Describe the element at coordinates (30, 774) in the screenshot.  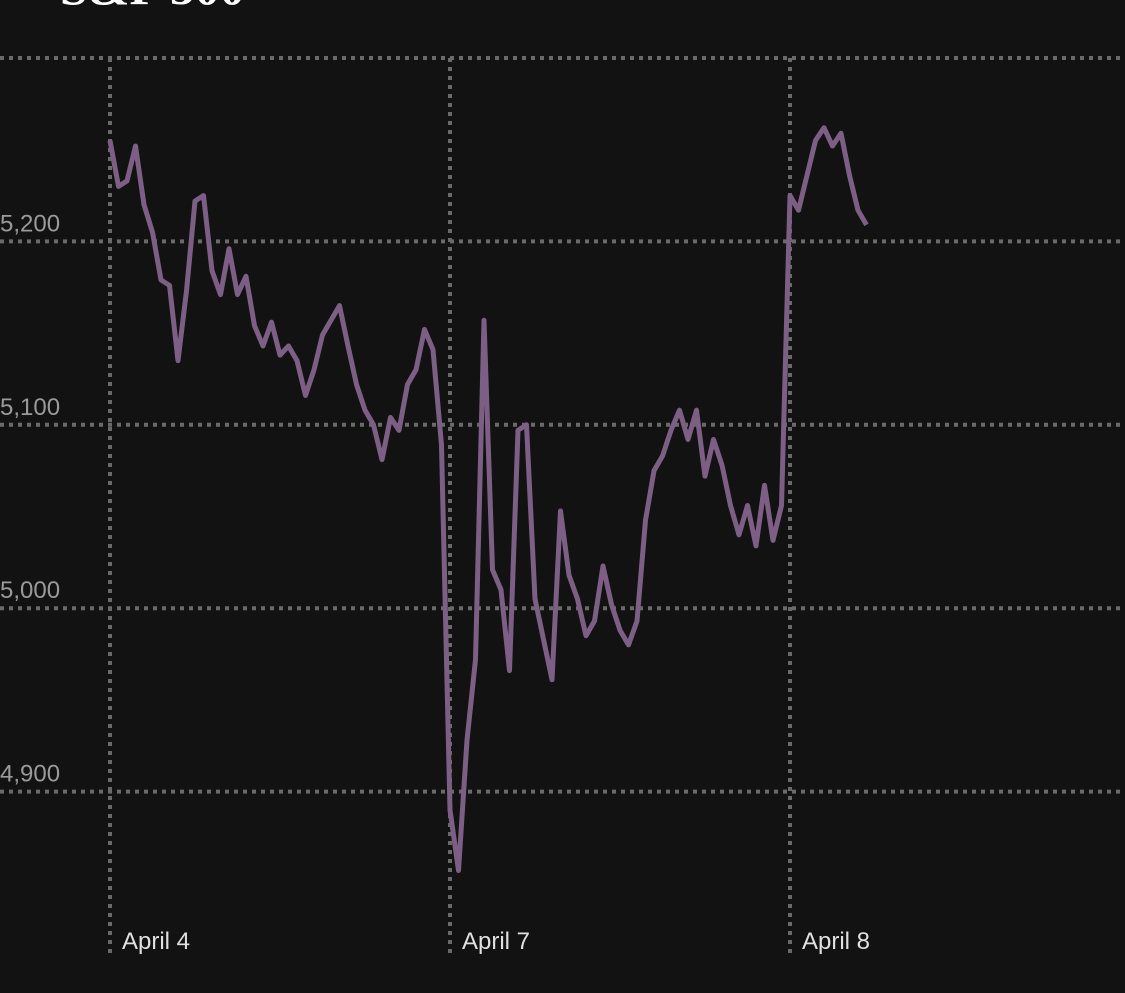
I see `y-tick-label: 4,900` at that location.